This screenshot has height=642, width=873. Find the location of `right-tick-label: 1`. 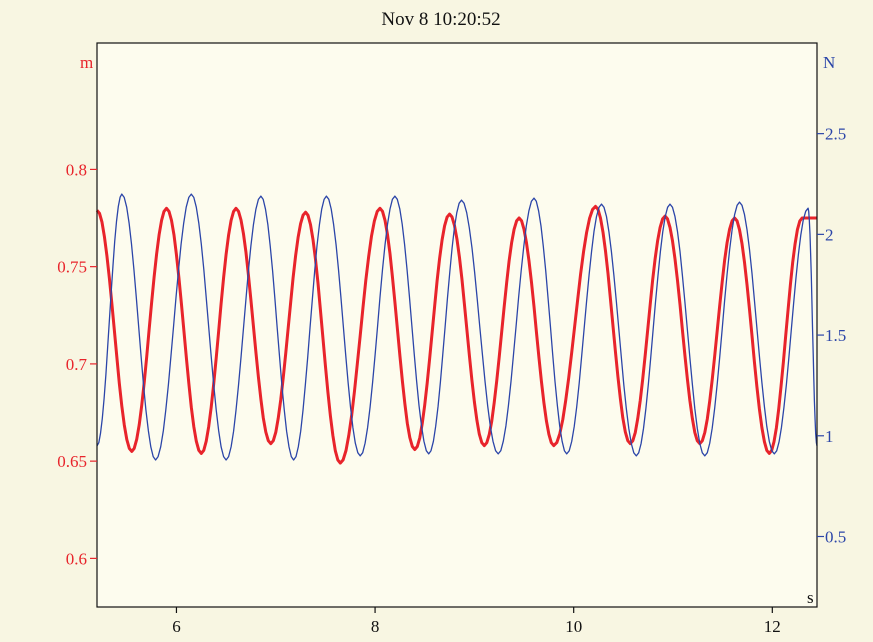

right-tick-label: 1 is located at coordinates (829, 436).